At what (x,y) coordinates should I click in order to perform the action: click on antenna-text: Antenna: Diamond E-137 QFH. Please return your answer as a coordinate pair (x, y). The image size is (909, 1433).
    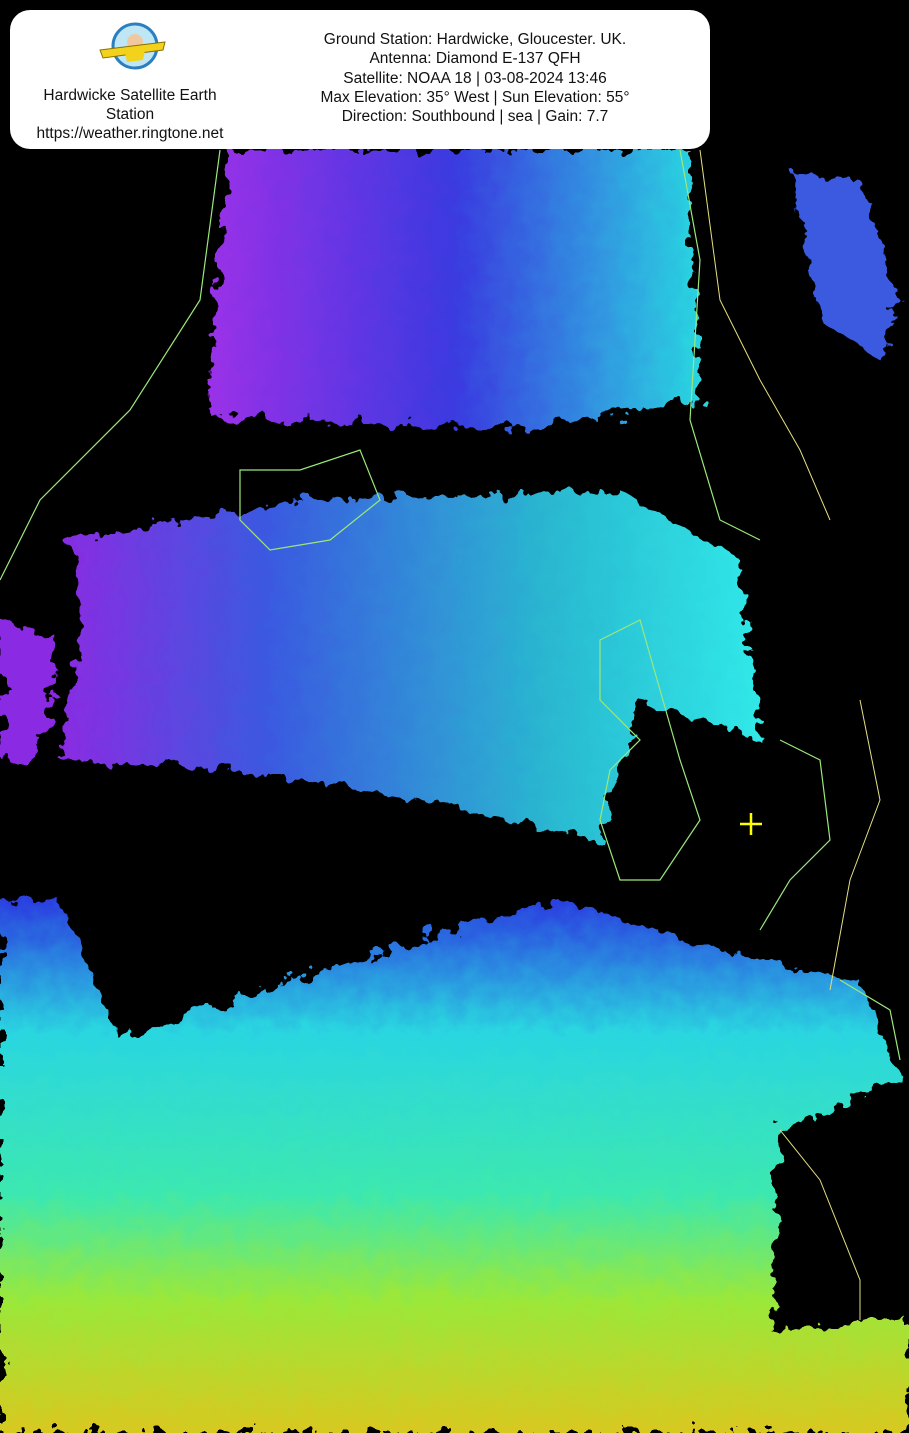
    Looking at the image, I should click on (475, 59).